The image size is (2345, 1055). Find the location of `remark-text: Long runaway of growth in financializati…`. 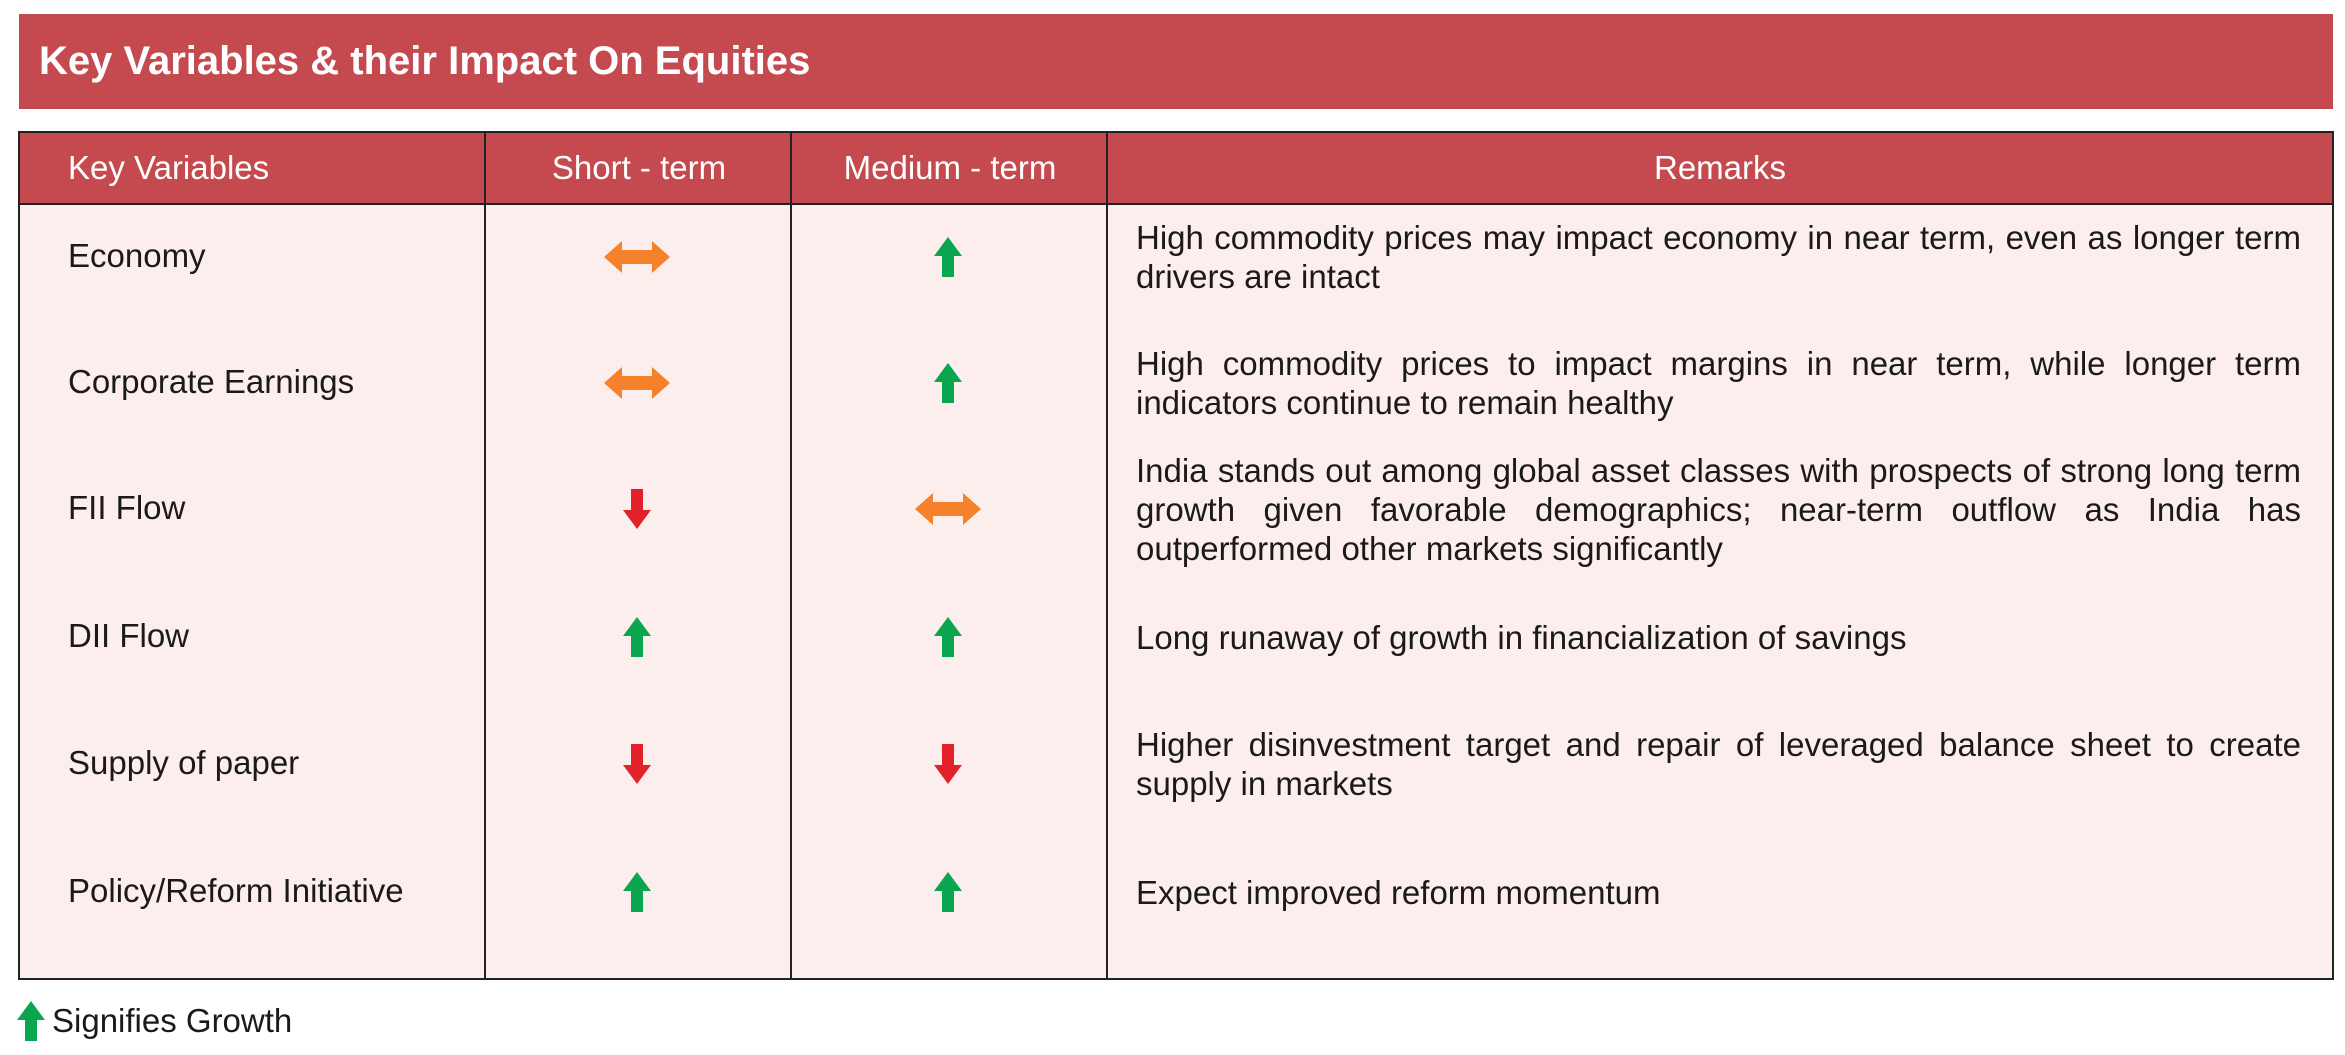

remark-text: Long runaway of growth in financializati… is located at coordinates (1521, 637).